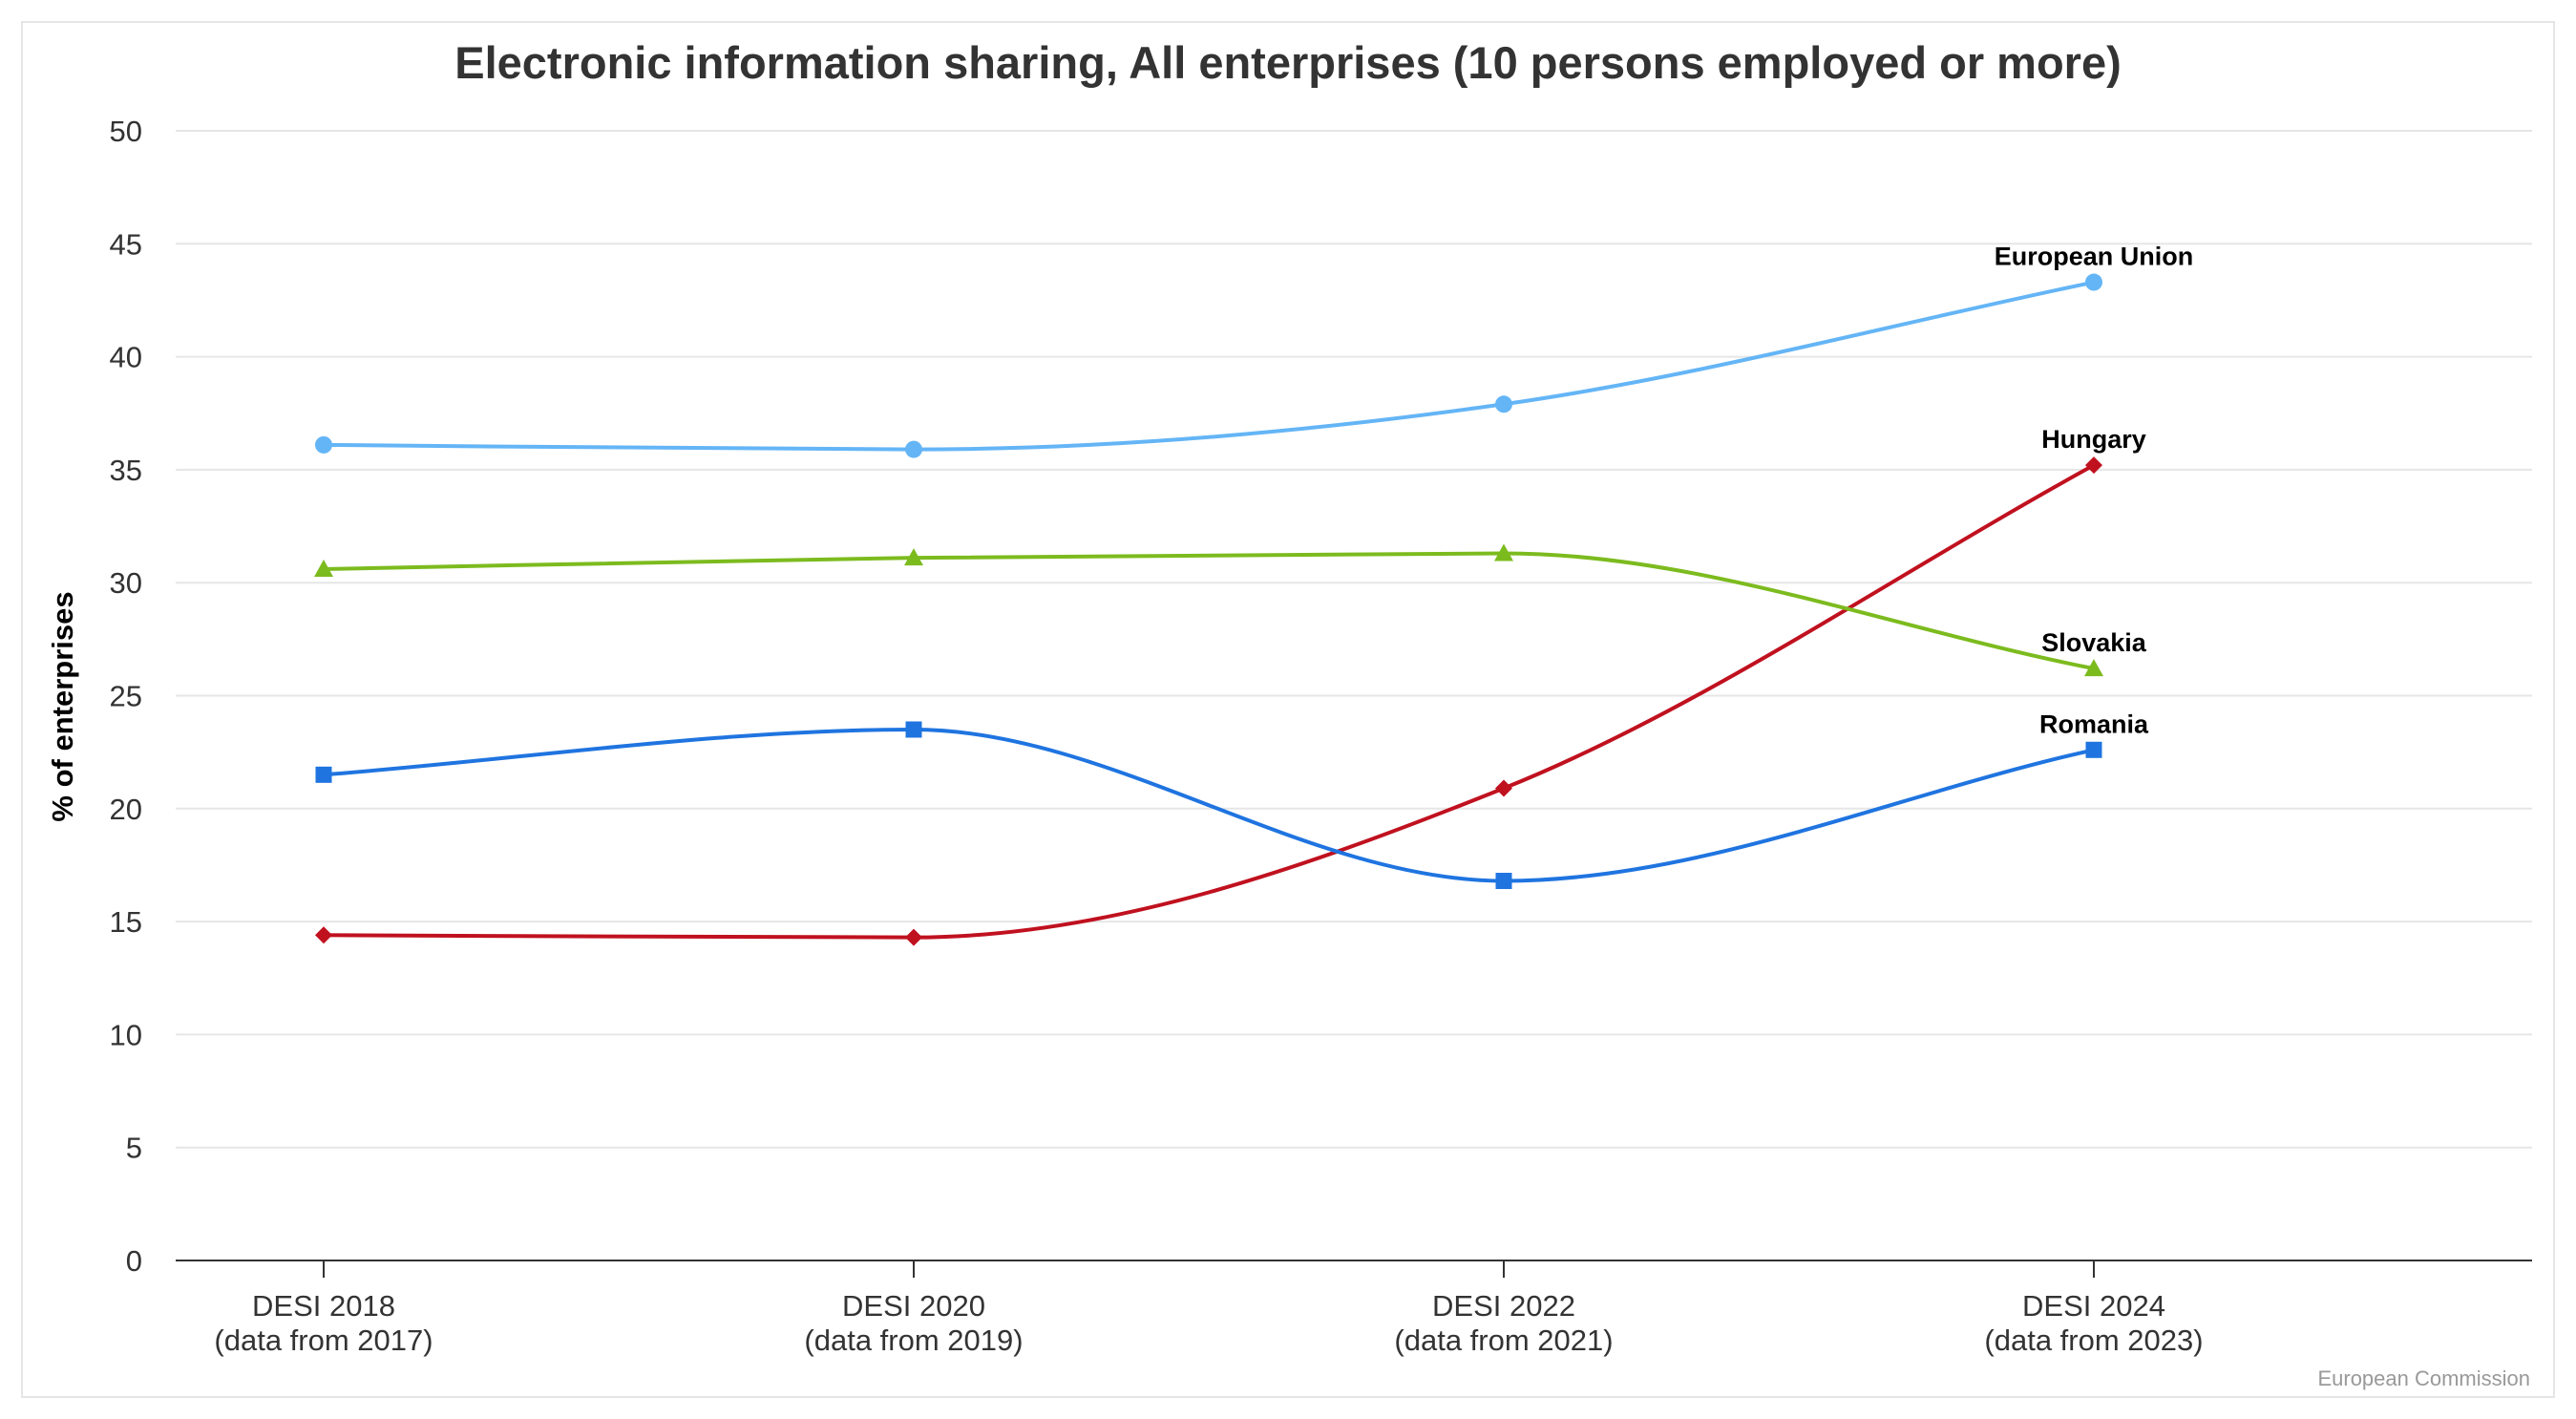 The width and height of the screenshot is (2576, 1419). I want to click on y-tick-label: 50, so click(126, 131).